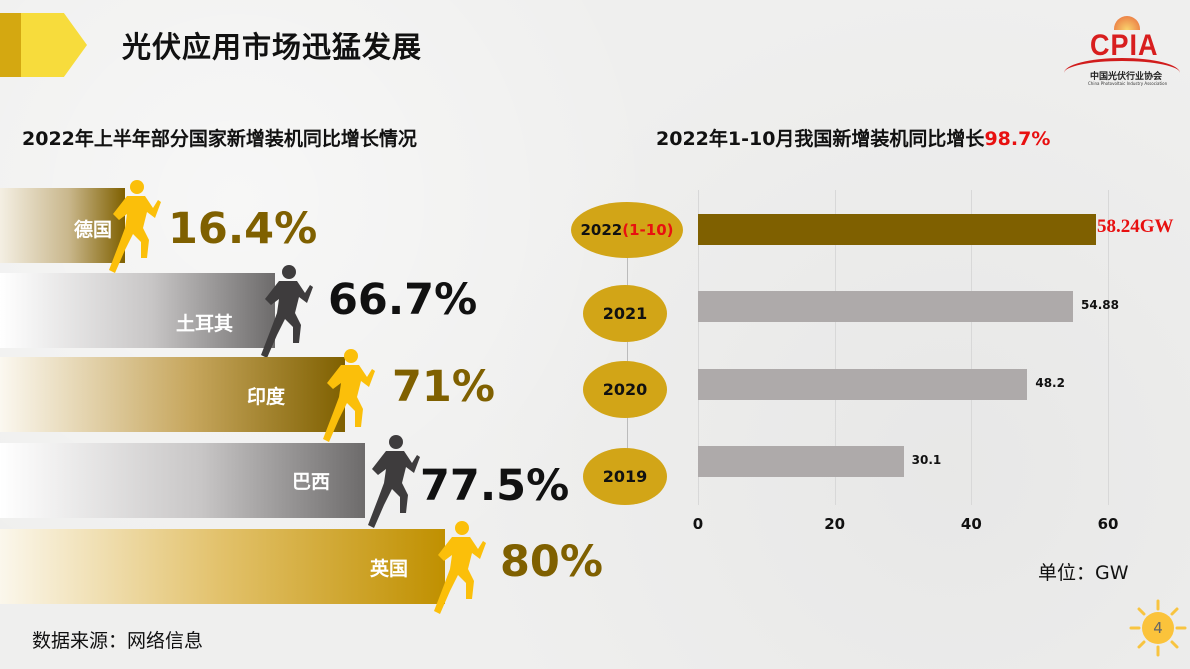 Image resolution: width=1190 pixels, height=669 pixels. What do you see at coordinates (403, 300) in the screenshot?
I see `growth-value: 66.7%` at bounding box center [403, 300].